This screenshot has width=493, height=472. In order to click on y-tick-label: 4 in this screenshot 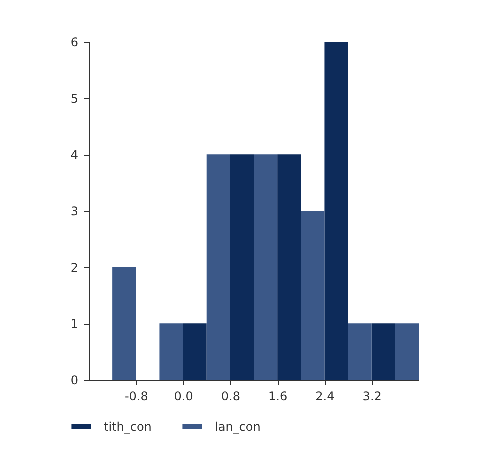, I will do `click(74, 155)`.